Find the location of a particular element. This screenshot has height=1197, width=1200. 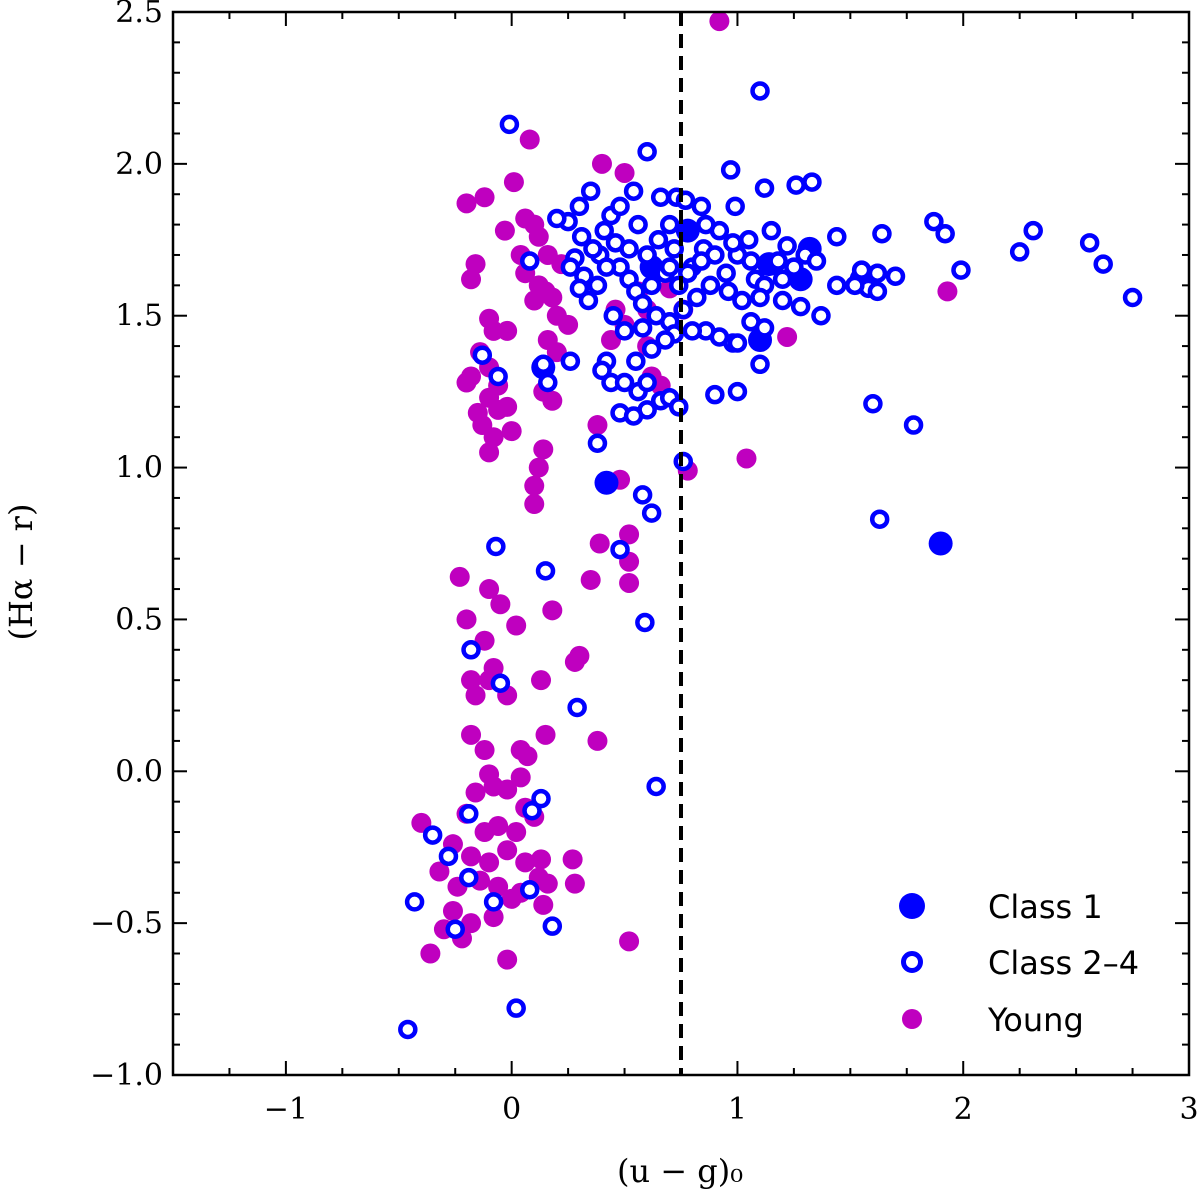

x-tick-label: 2 is located at coordinates (963, 1109).